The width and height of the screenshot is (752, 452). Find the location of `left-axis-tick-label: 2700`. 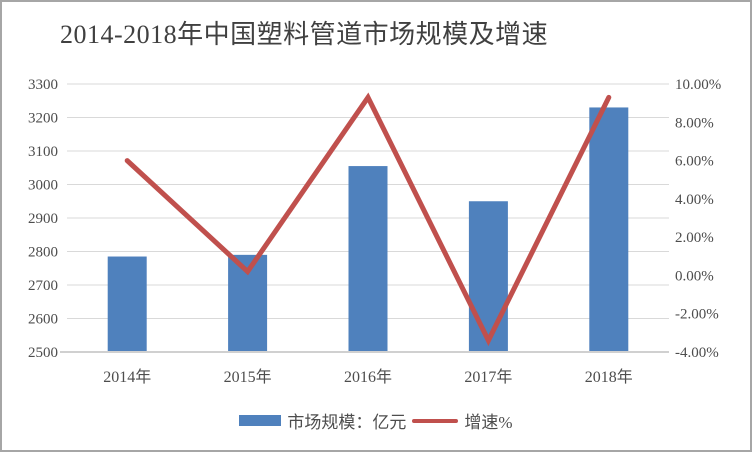

left-axis-tick-label: 2700 is located at coordinates (43, 286).